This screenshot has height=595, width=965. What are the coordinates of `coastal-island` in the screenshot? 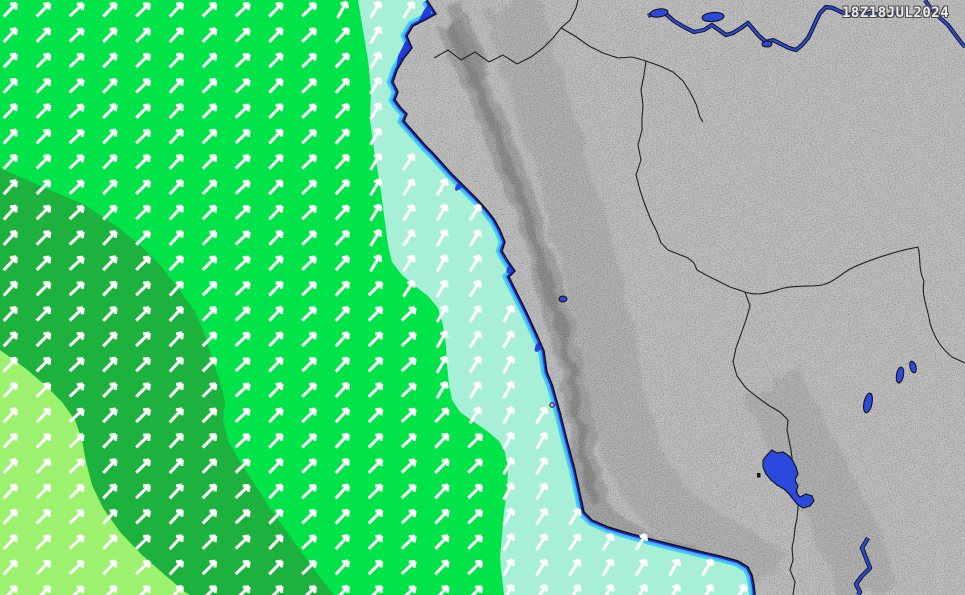 It's located at (552, 405).